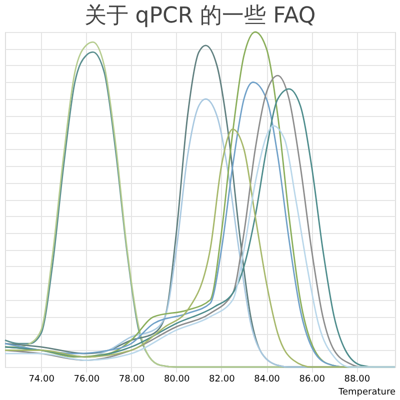  I want to click on x-tick-label: 74.00, so click(41, 379).